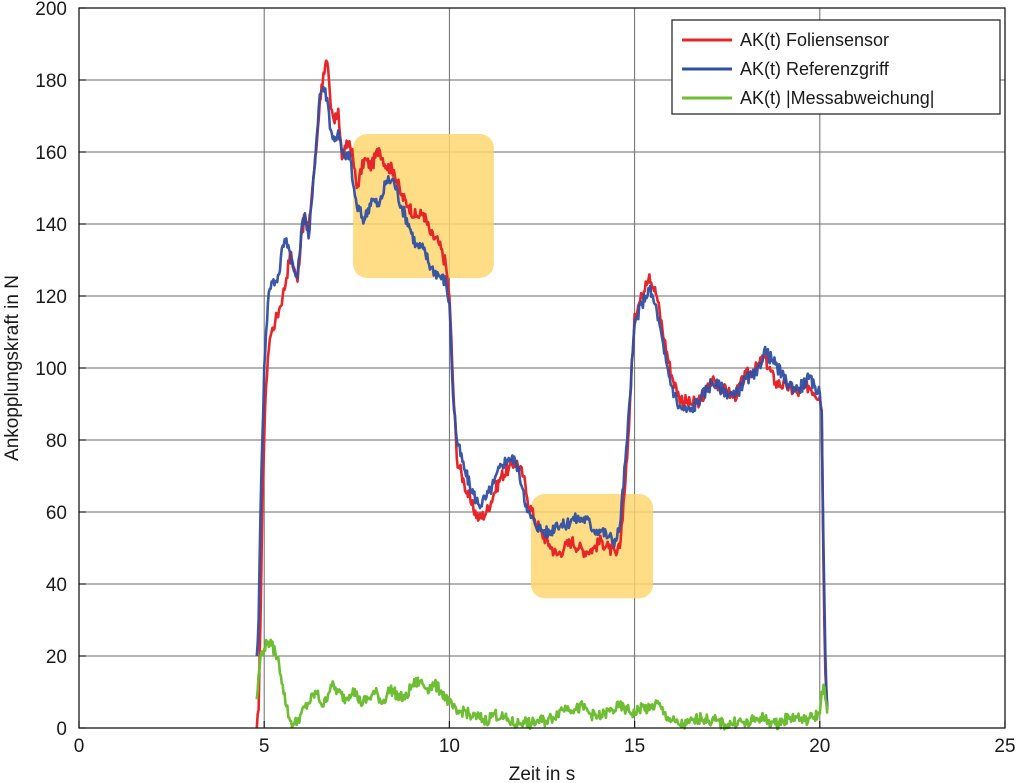 The height and width of the screenshot is (783, 1024). I want to click on x-tick-label: 0, so click(79, 746).